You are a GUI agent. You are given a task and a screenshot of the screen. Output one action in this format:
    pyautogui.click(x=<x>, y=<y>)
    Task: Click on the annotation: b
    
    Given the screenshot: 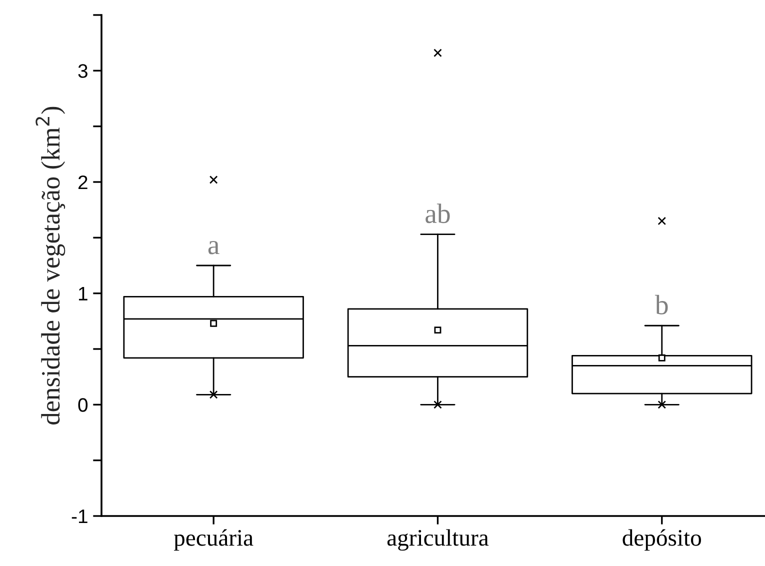 What is the action you would take?
    pyautogui.click(x=661, y=304)
    